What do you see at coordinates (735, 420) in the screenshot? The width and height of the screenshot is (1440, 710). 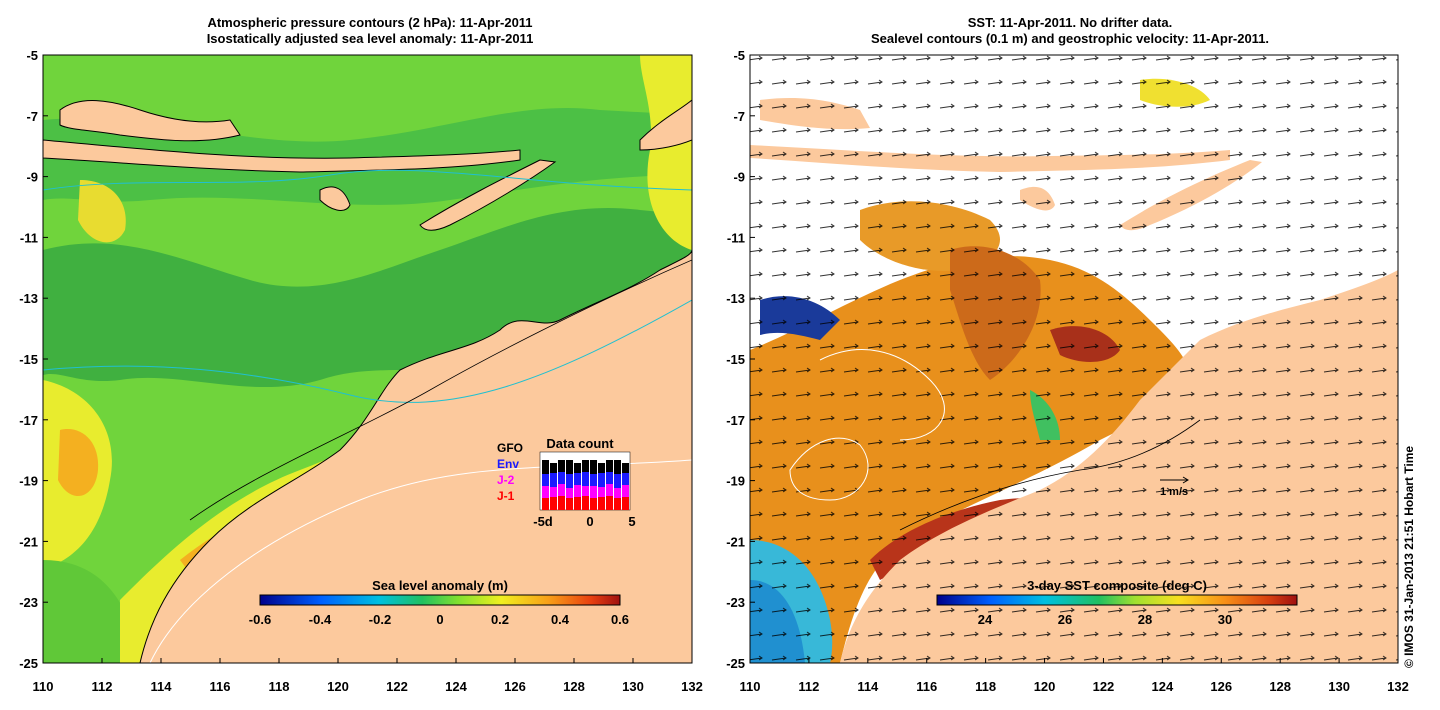 I see `lat-tick-label-right: -17` at bounding box center [735, 420].